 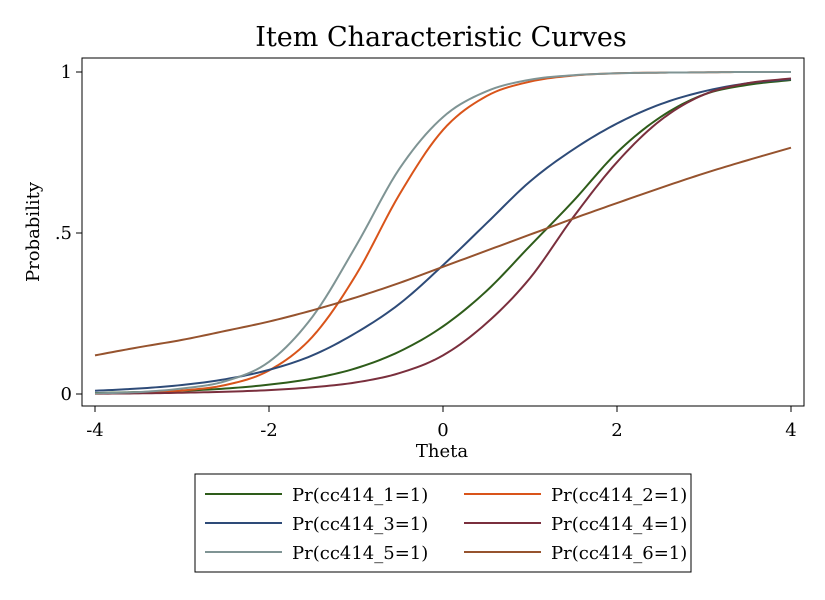 I want to click on legend-label: Pr(cc414_4=1), so click(x=619, y=524).